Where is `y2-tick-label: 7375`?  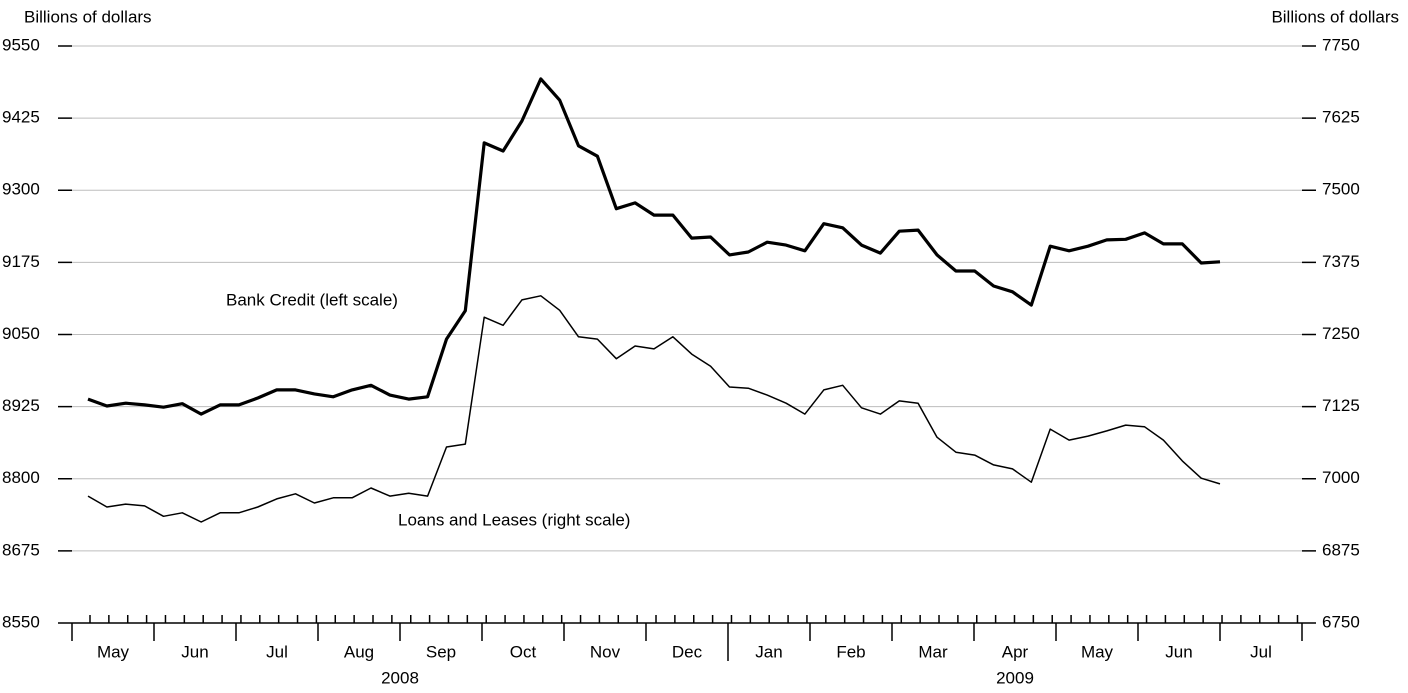 y2-tick-label: 7375 is located at coordinates (1341, 261).